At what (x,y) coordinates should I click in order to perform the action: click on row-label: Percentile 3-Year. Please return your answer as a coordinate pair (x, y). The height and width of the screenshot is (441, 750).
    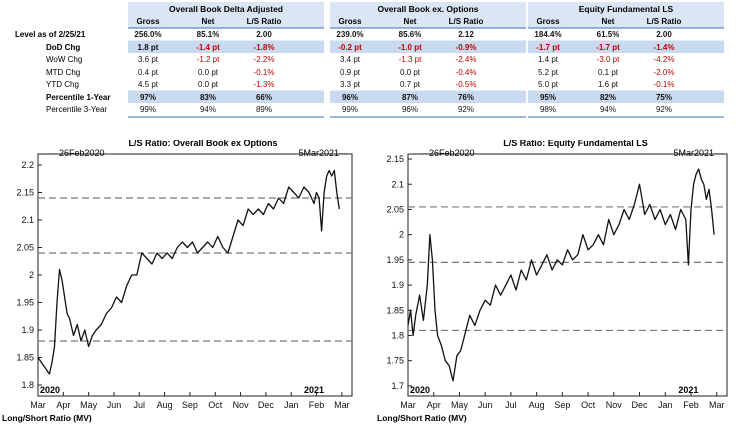
    Looking at the image, I should click on (76, 109).